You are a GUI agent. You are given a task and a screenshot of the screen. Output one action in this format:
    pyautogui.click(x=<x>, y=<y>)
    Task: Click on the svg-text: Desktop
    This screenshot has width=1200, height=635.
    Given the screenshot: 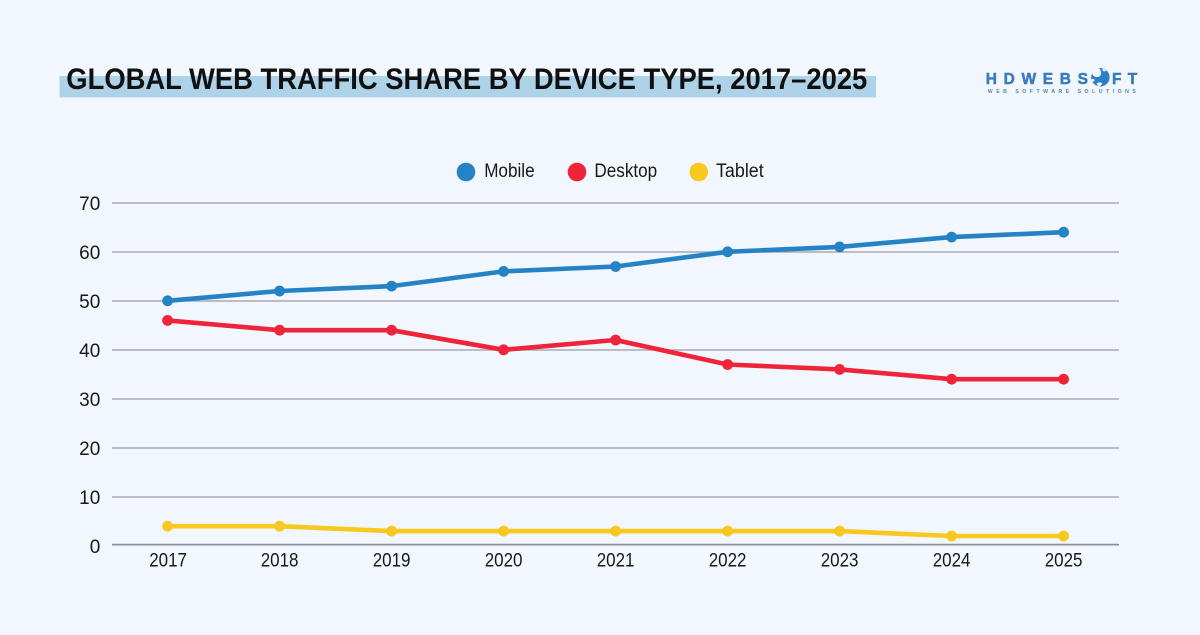 What is the action you would take?
    pyautogui.click(x=625, y=171)
    